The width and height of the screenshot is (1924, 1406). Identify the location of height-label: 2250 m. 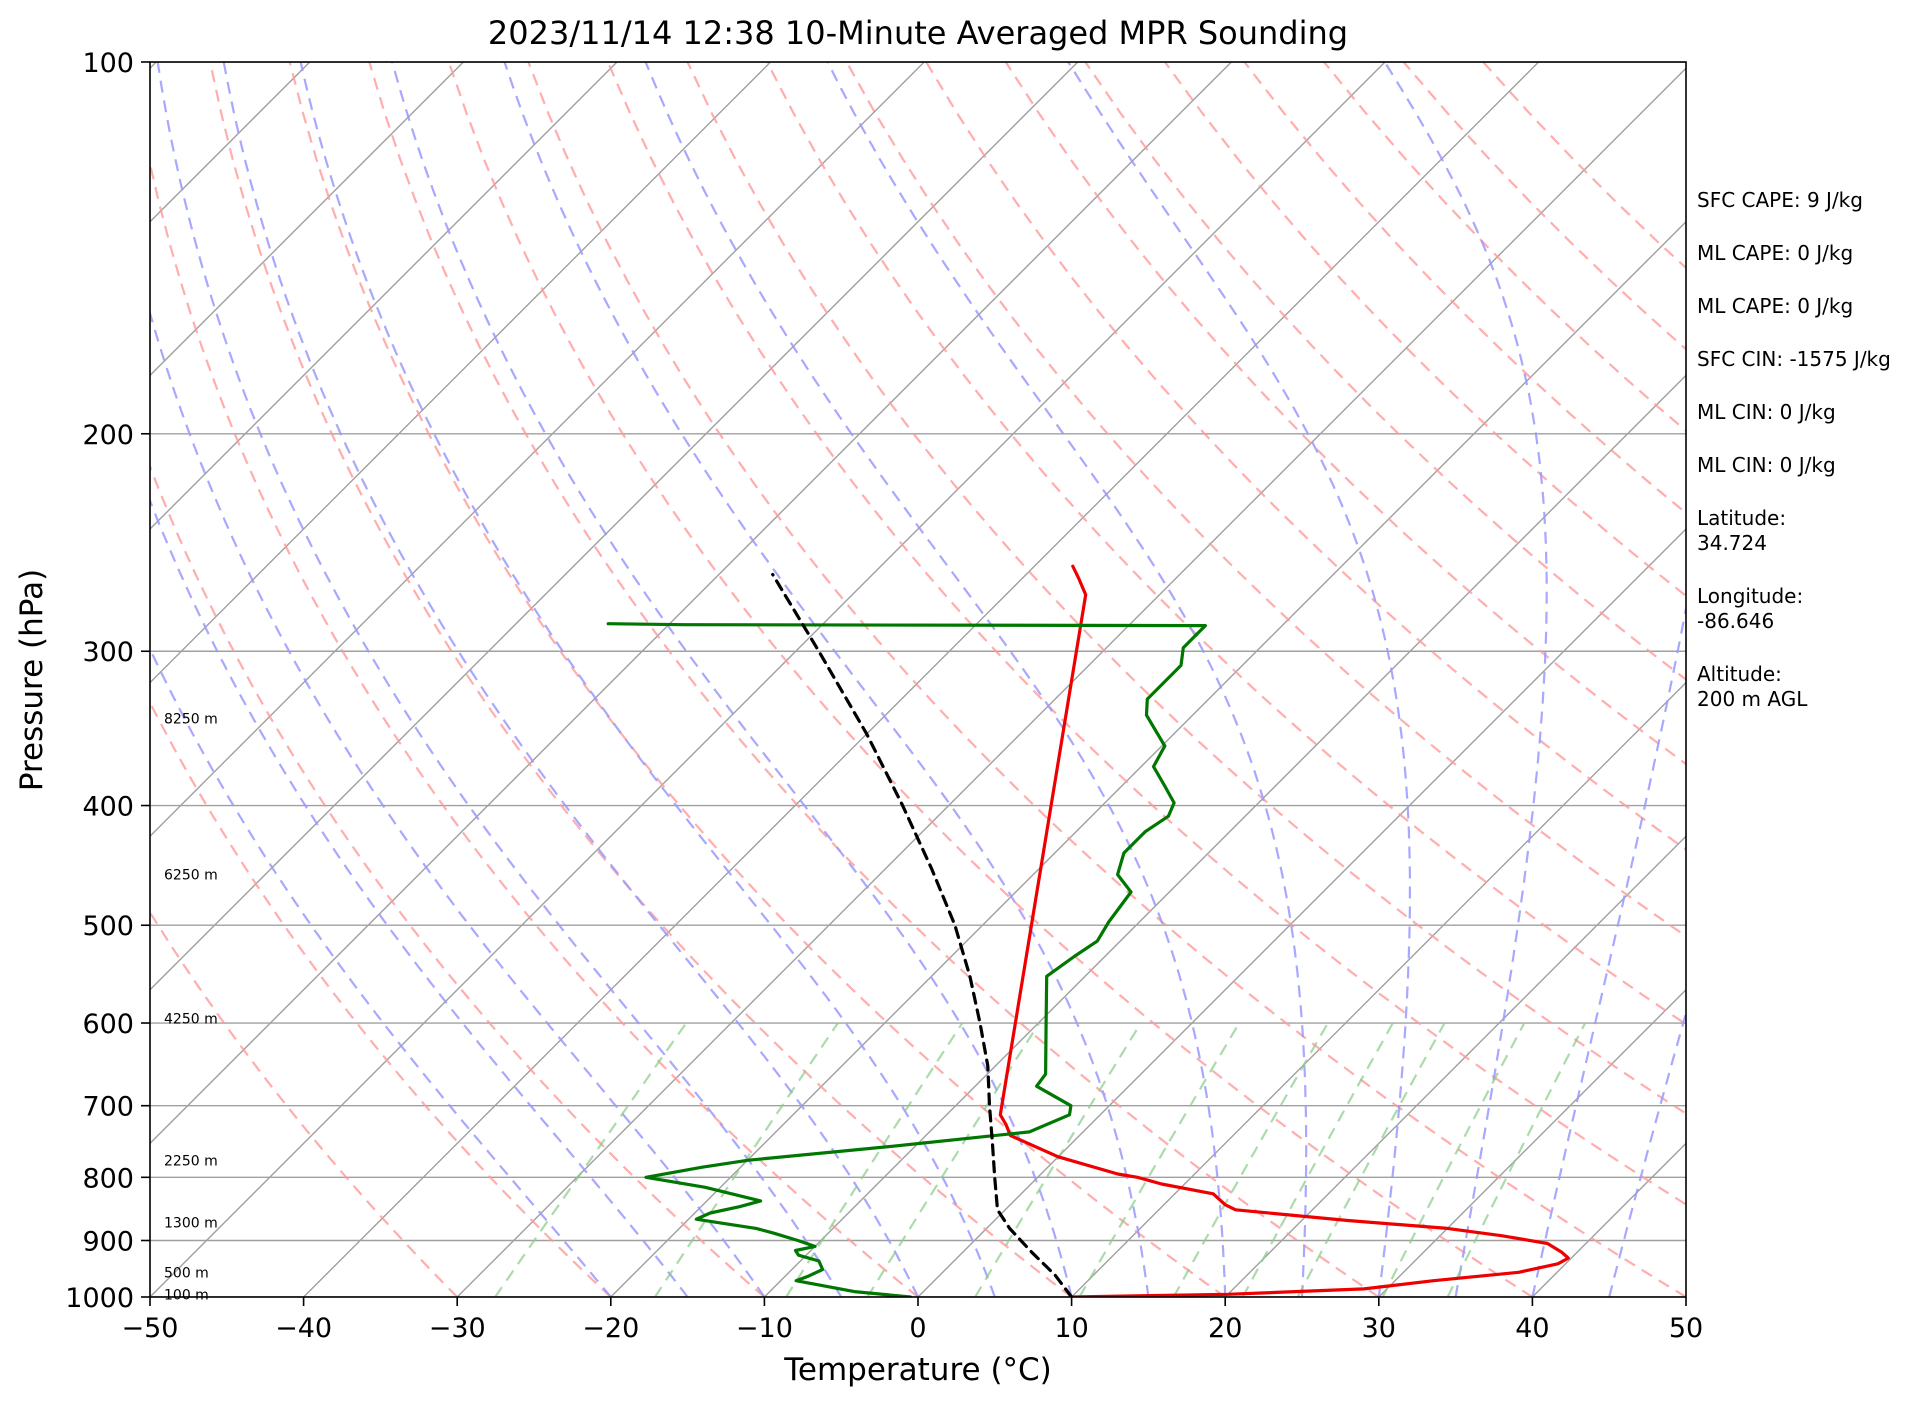
(191, 1161).